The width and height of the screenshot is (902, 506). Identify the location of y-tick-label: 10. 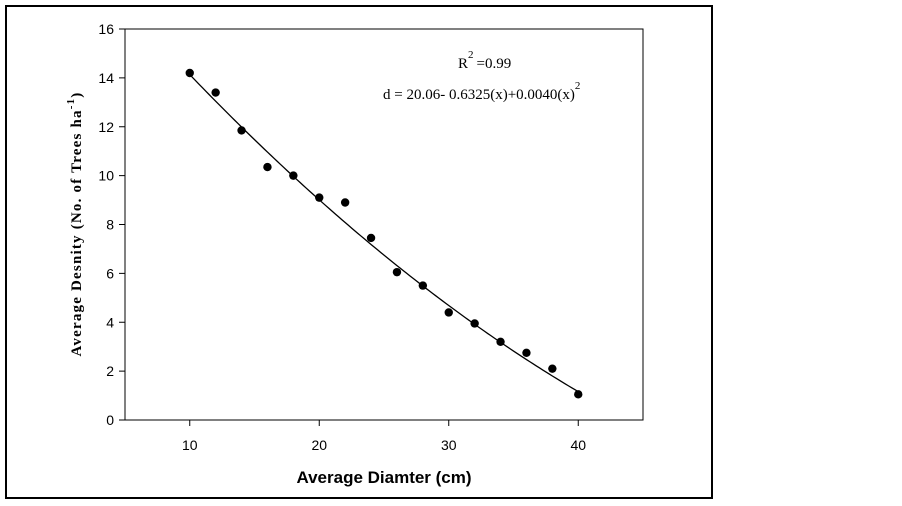
(106, 176).